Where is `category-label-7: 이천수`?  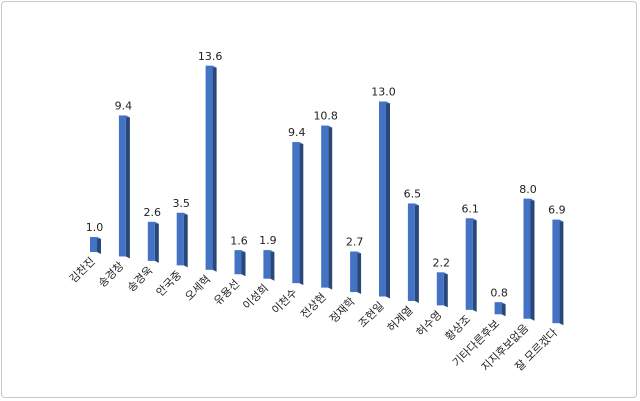
category-label-7: 이천수 is located at coordinates (284, 300).